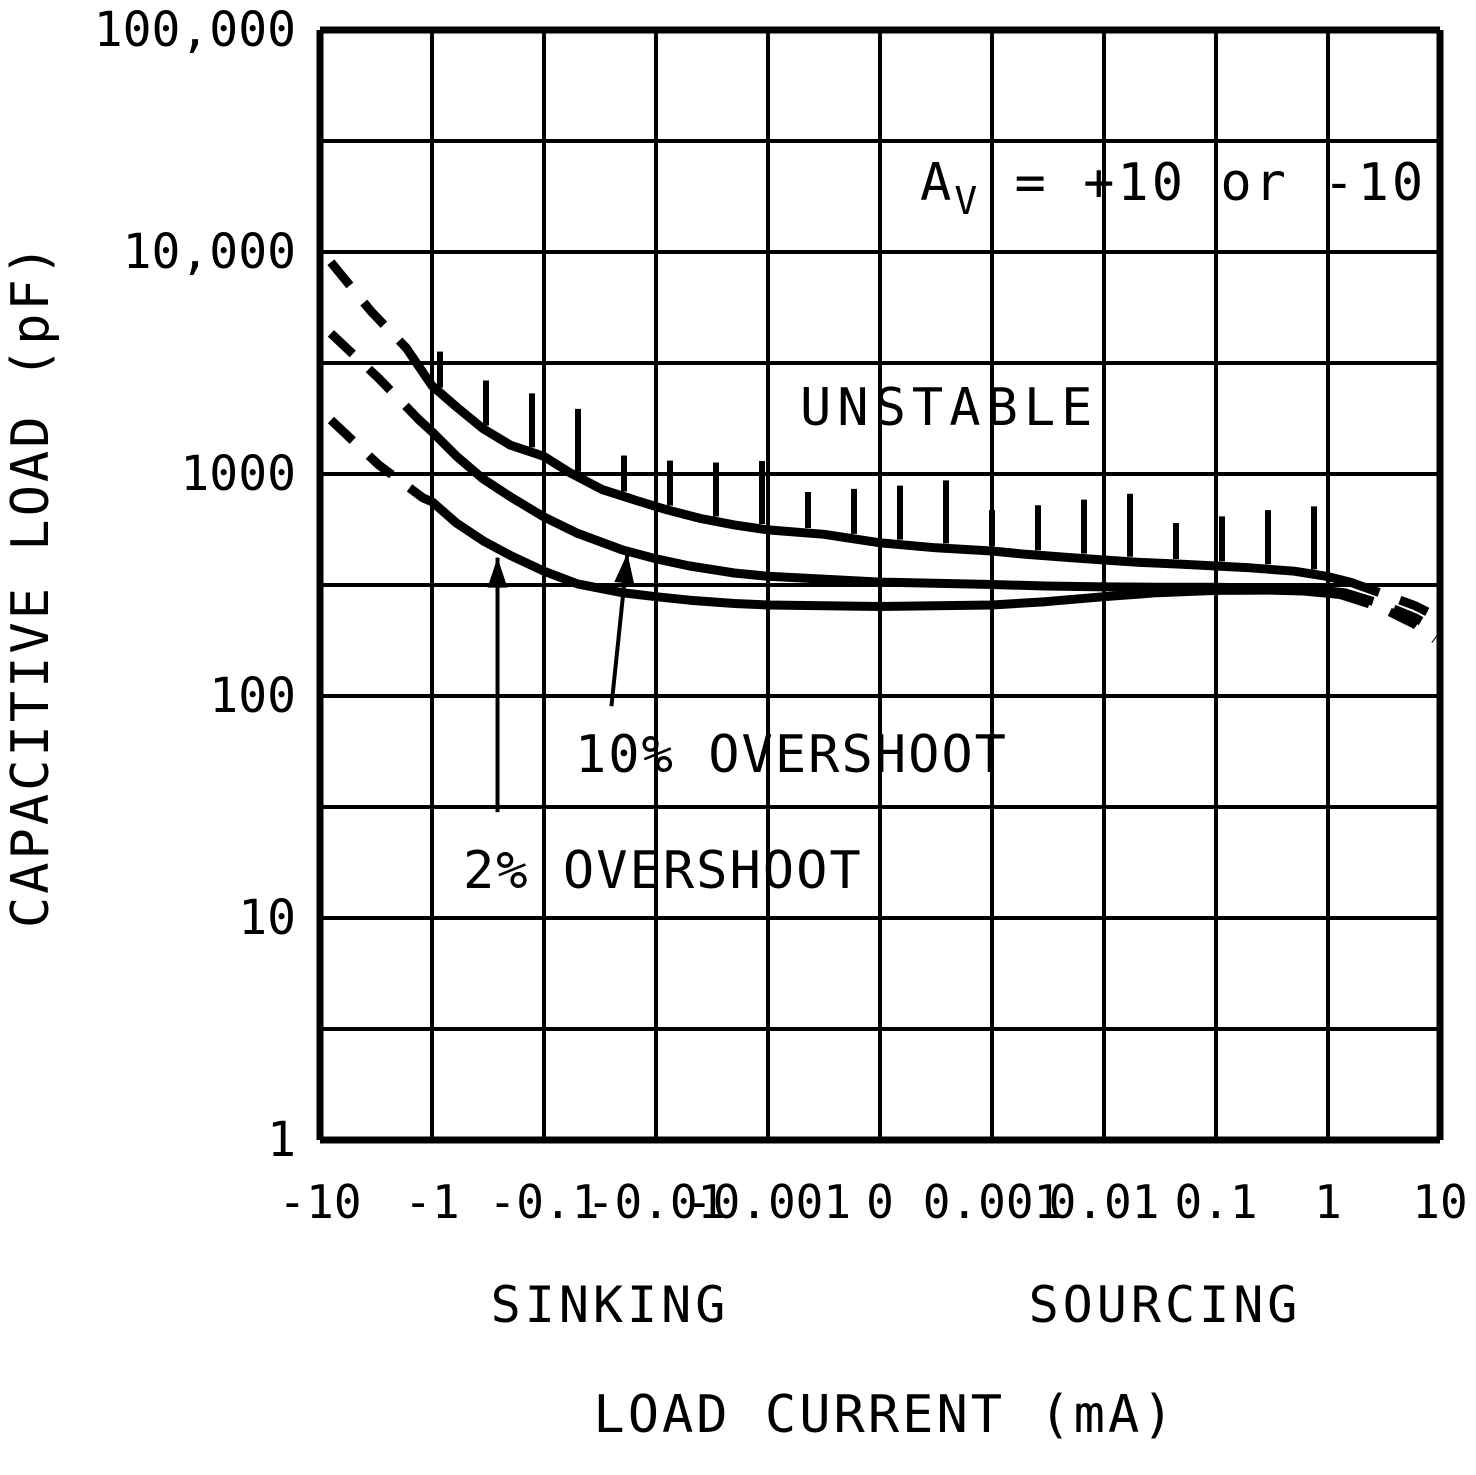 The image size is (1476, 1475). What do you see at coordinates (967, 201) in the screenshot?
I see `gain-annotation-sub-v: V` at bounding box center [967, 201].